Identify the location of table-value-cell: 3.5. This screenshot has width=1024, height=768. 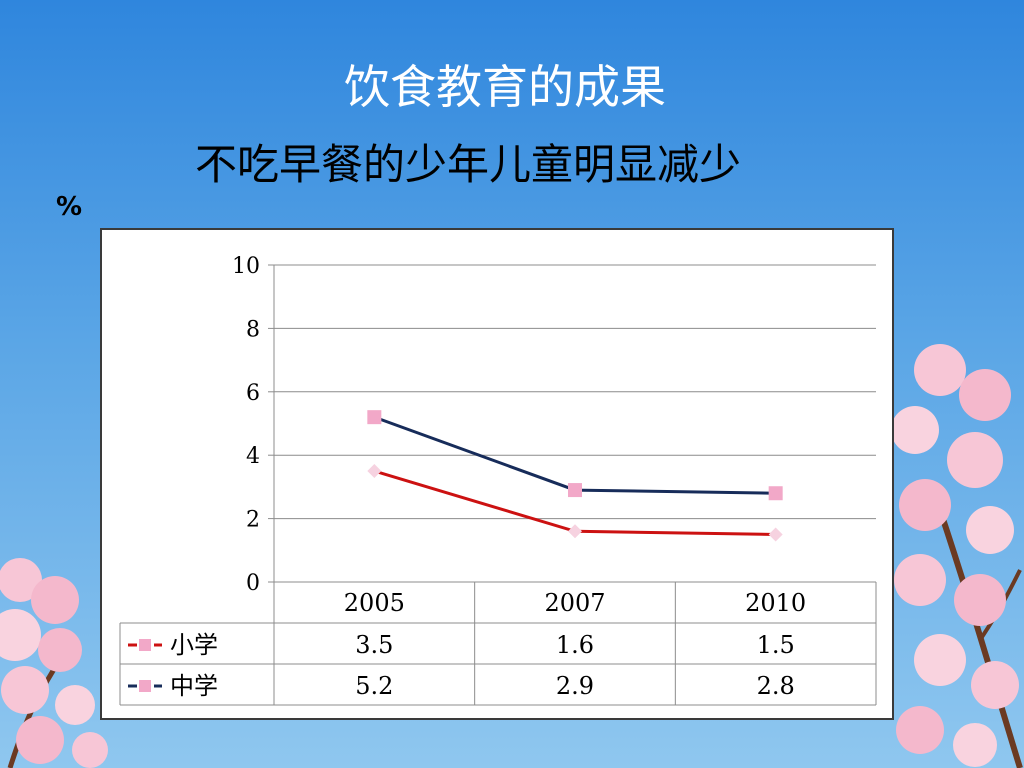
(374, 645).